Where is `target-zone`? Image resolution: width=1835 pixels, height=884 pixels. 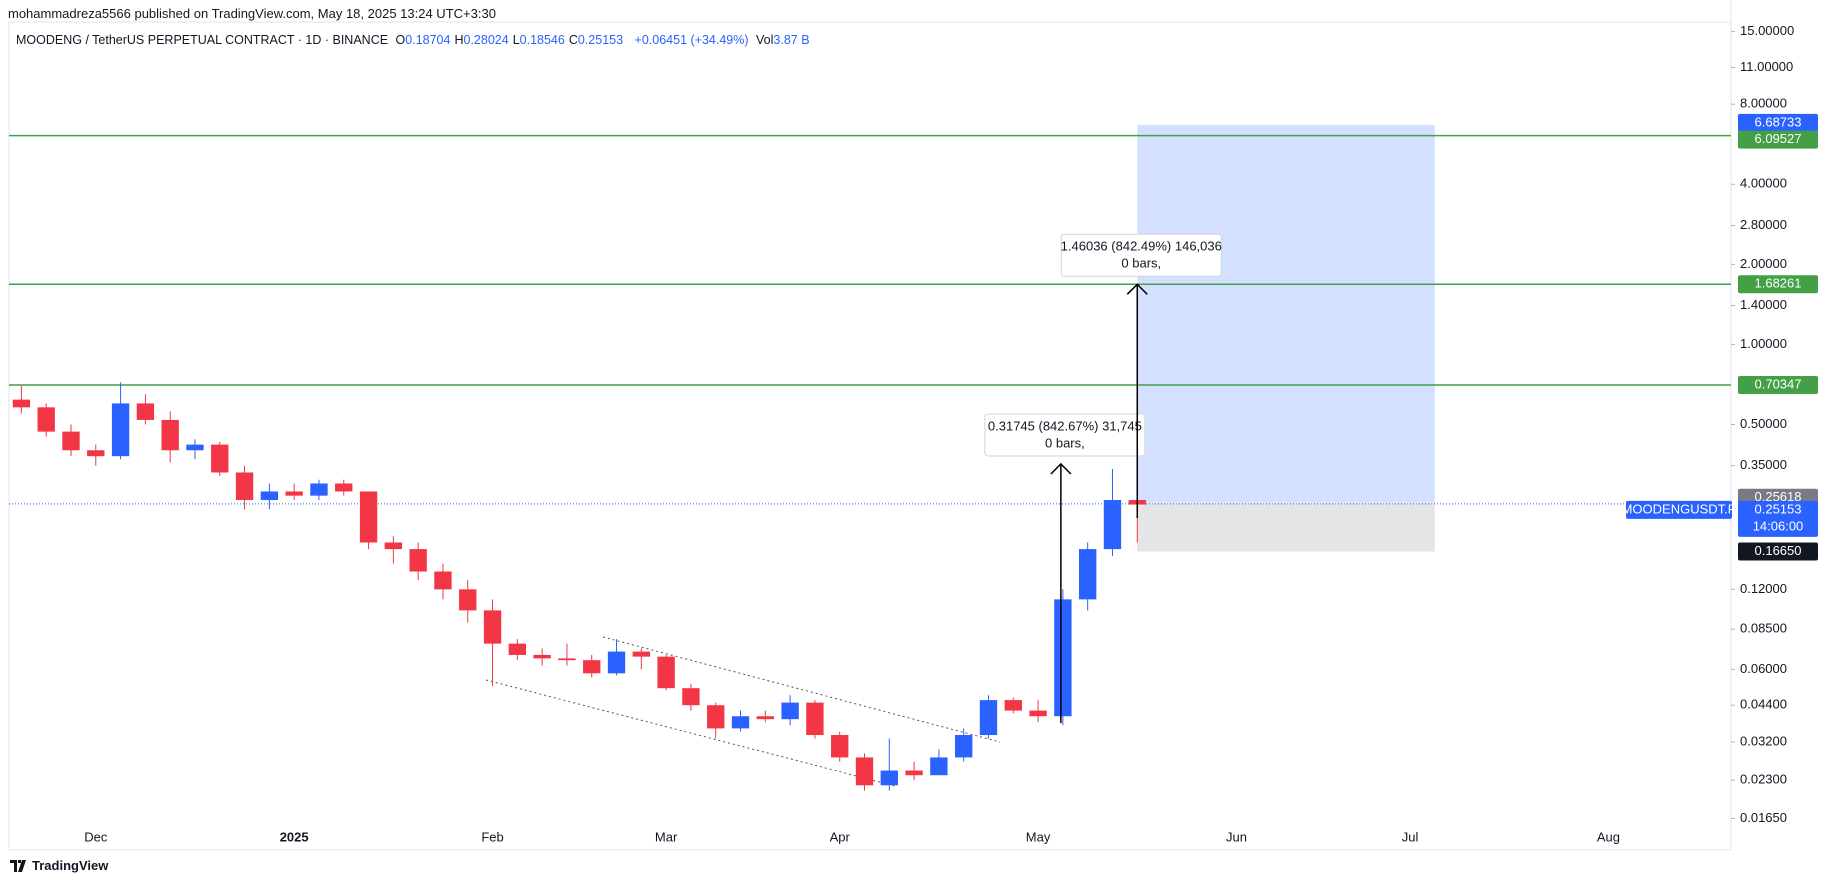
target-zone is located at coordinates (1286, 313).